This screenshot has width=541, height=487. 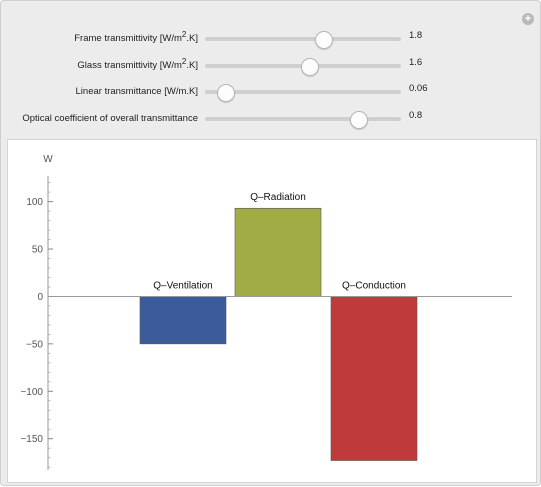 I want to click on y-axis-label: W, so click(x=48, y=159).